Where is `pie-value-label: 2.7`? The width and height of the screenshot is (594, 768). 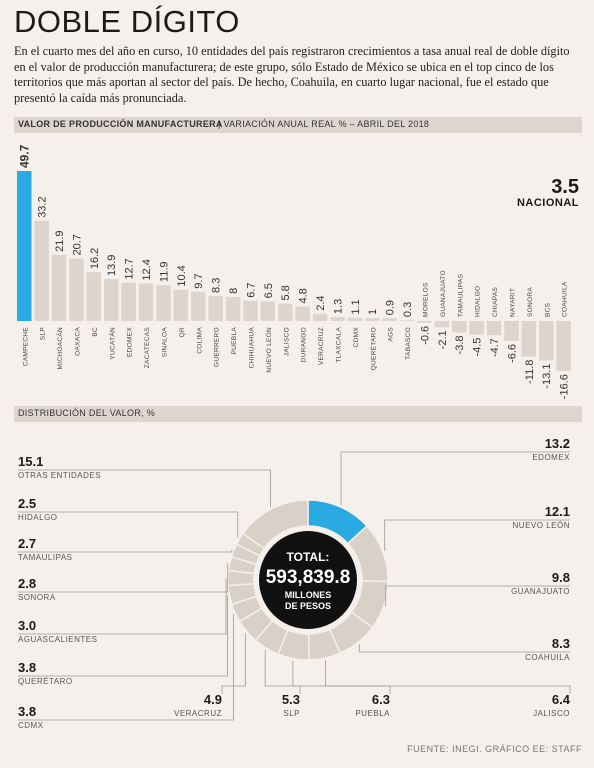
pie-value-label: 2.7 is located at coordinates (27, 543).